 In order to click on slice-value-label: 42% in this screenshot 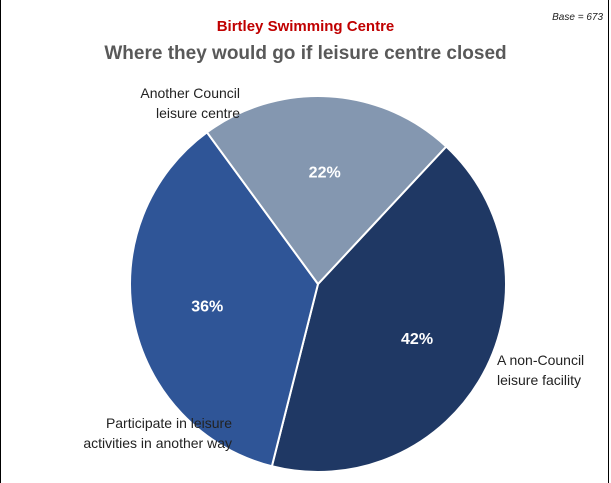, I will do `click(417, 339)`.